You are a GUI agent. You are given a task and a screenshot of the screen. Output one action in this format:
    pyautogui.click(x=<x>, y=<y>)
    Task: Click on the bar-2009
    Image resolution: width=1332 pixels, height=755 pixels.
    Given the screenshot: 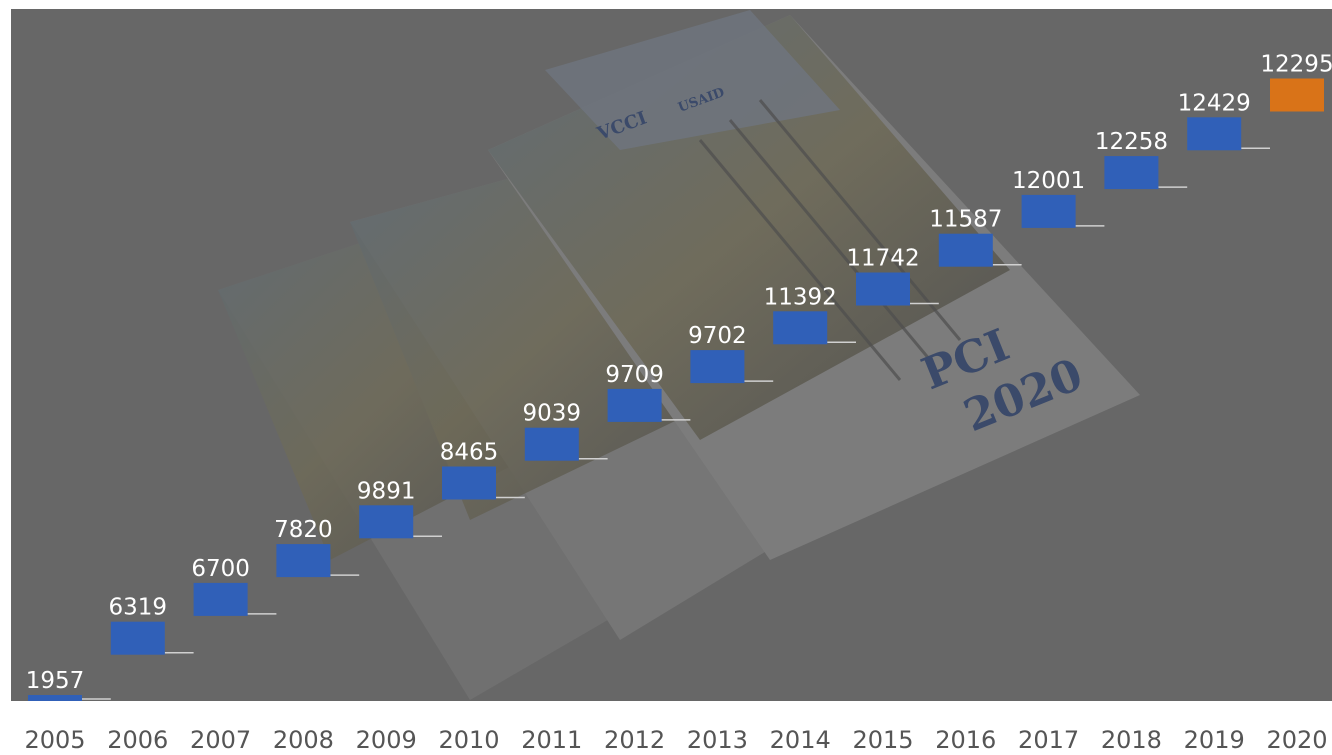 What is the action you would take?
    pyautogui.click(x=386, y=522)
    